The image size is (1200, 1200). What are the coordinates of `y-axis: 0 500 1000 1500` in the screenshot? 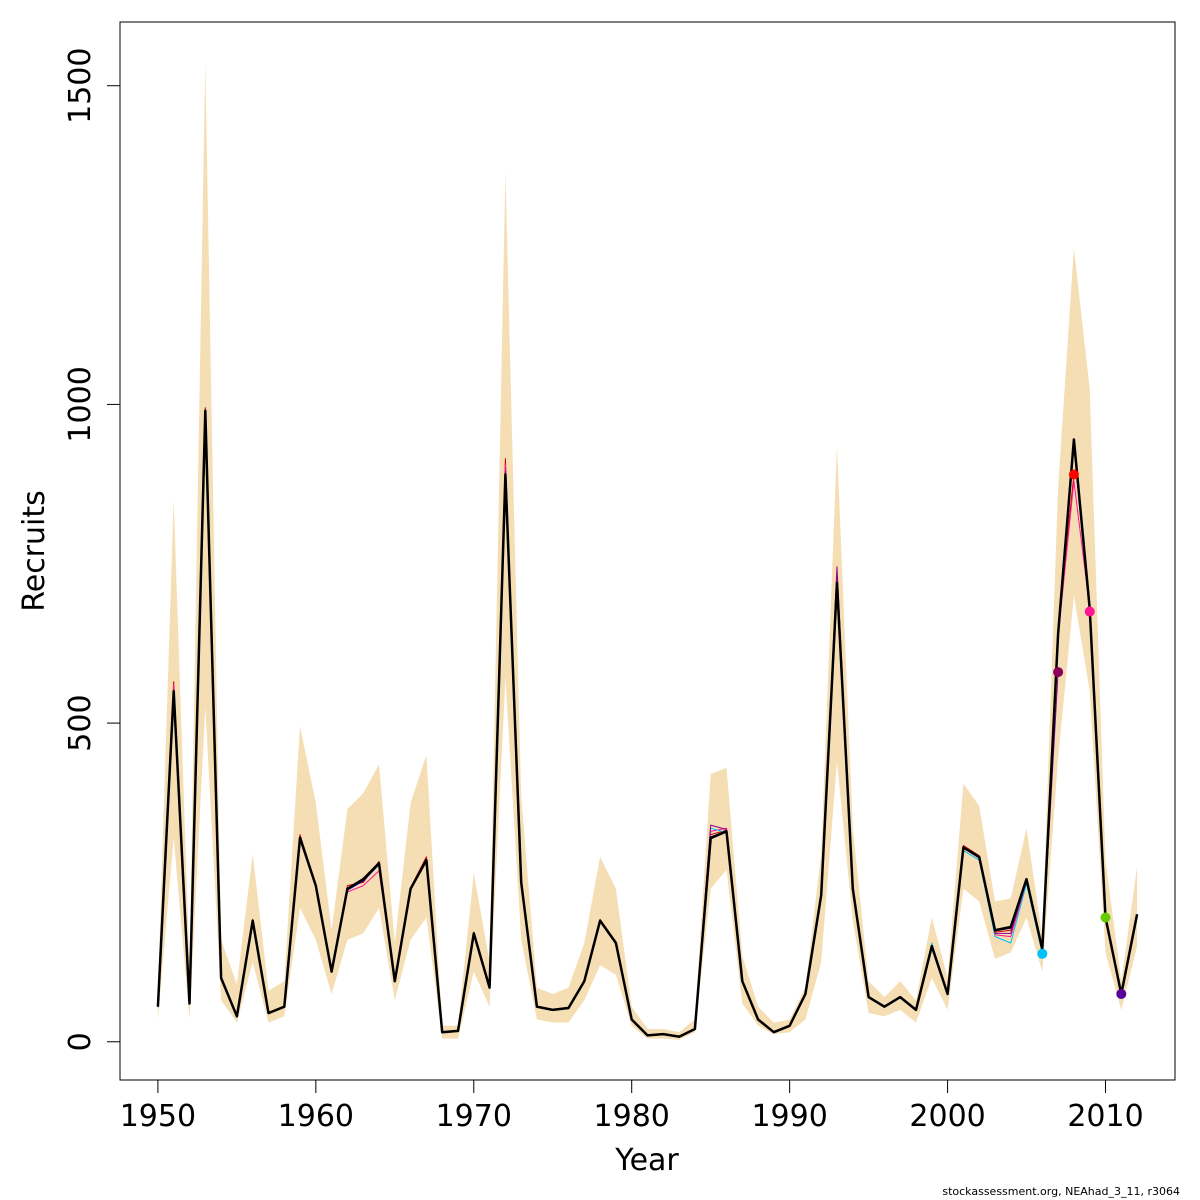 It's located at (92, 549).